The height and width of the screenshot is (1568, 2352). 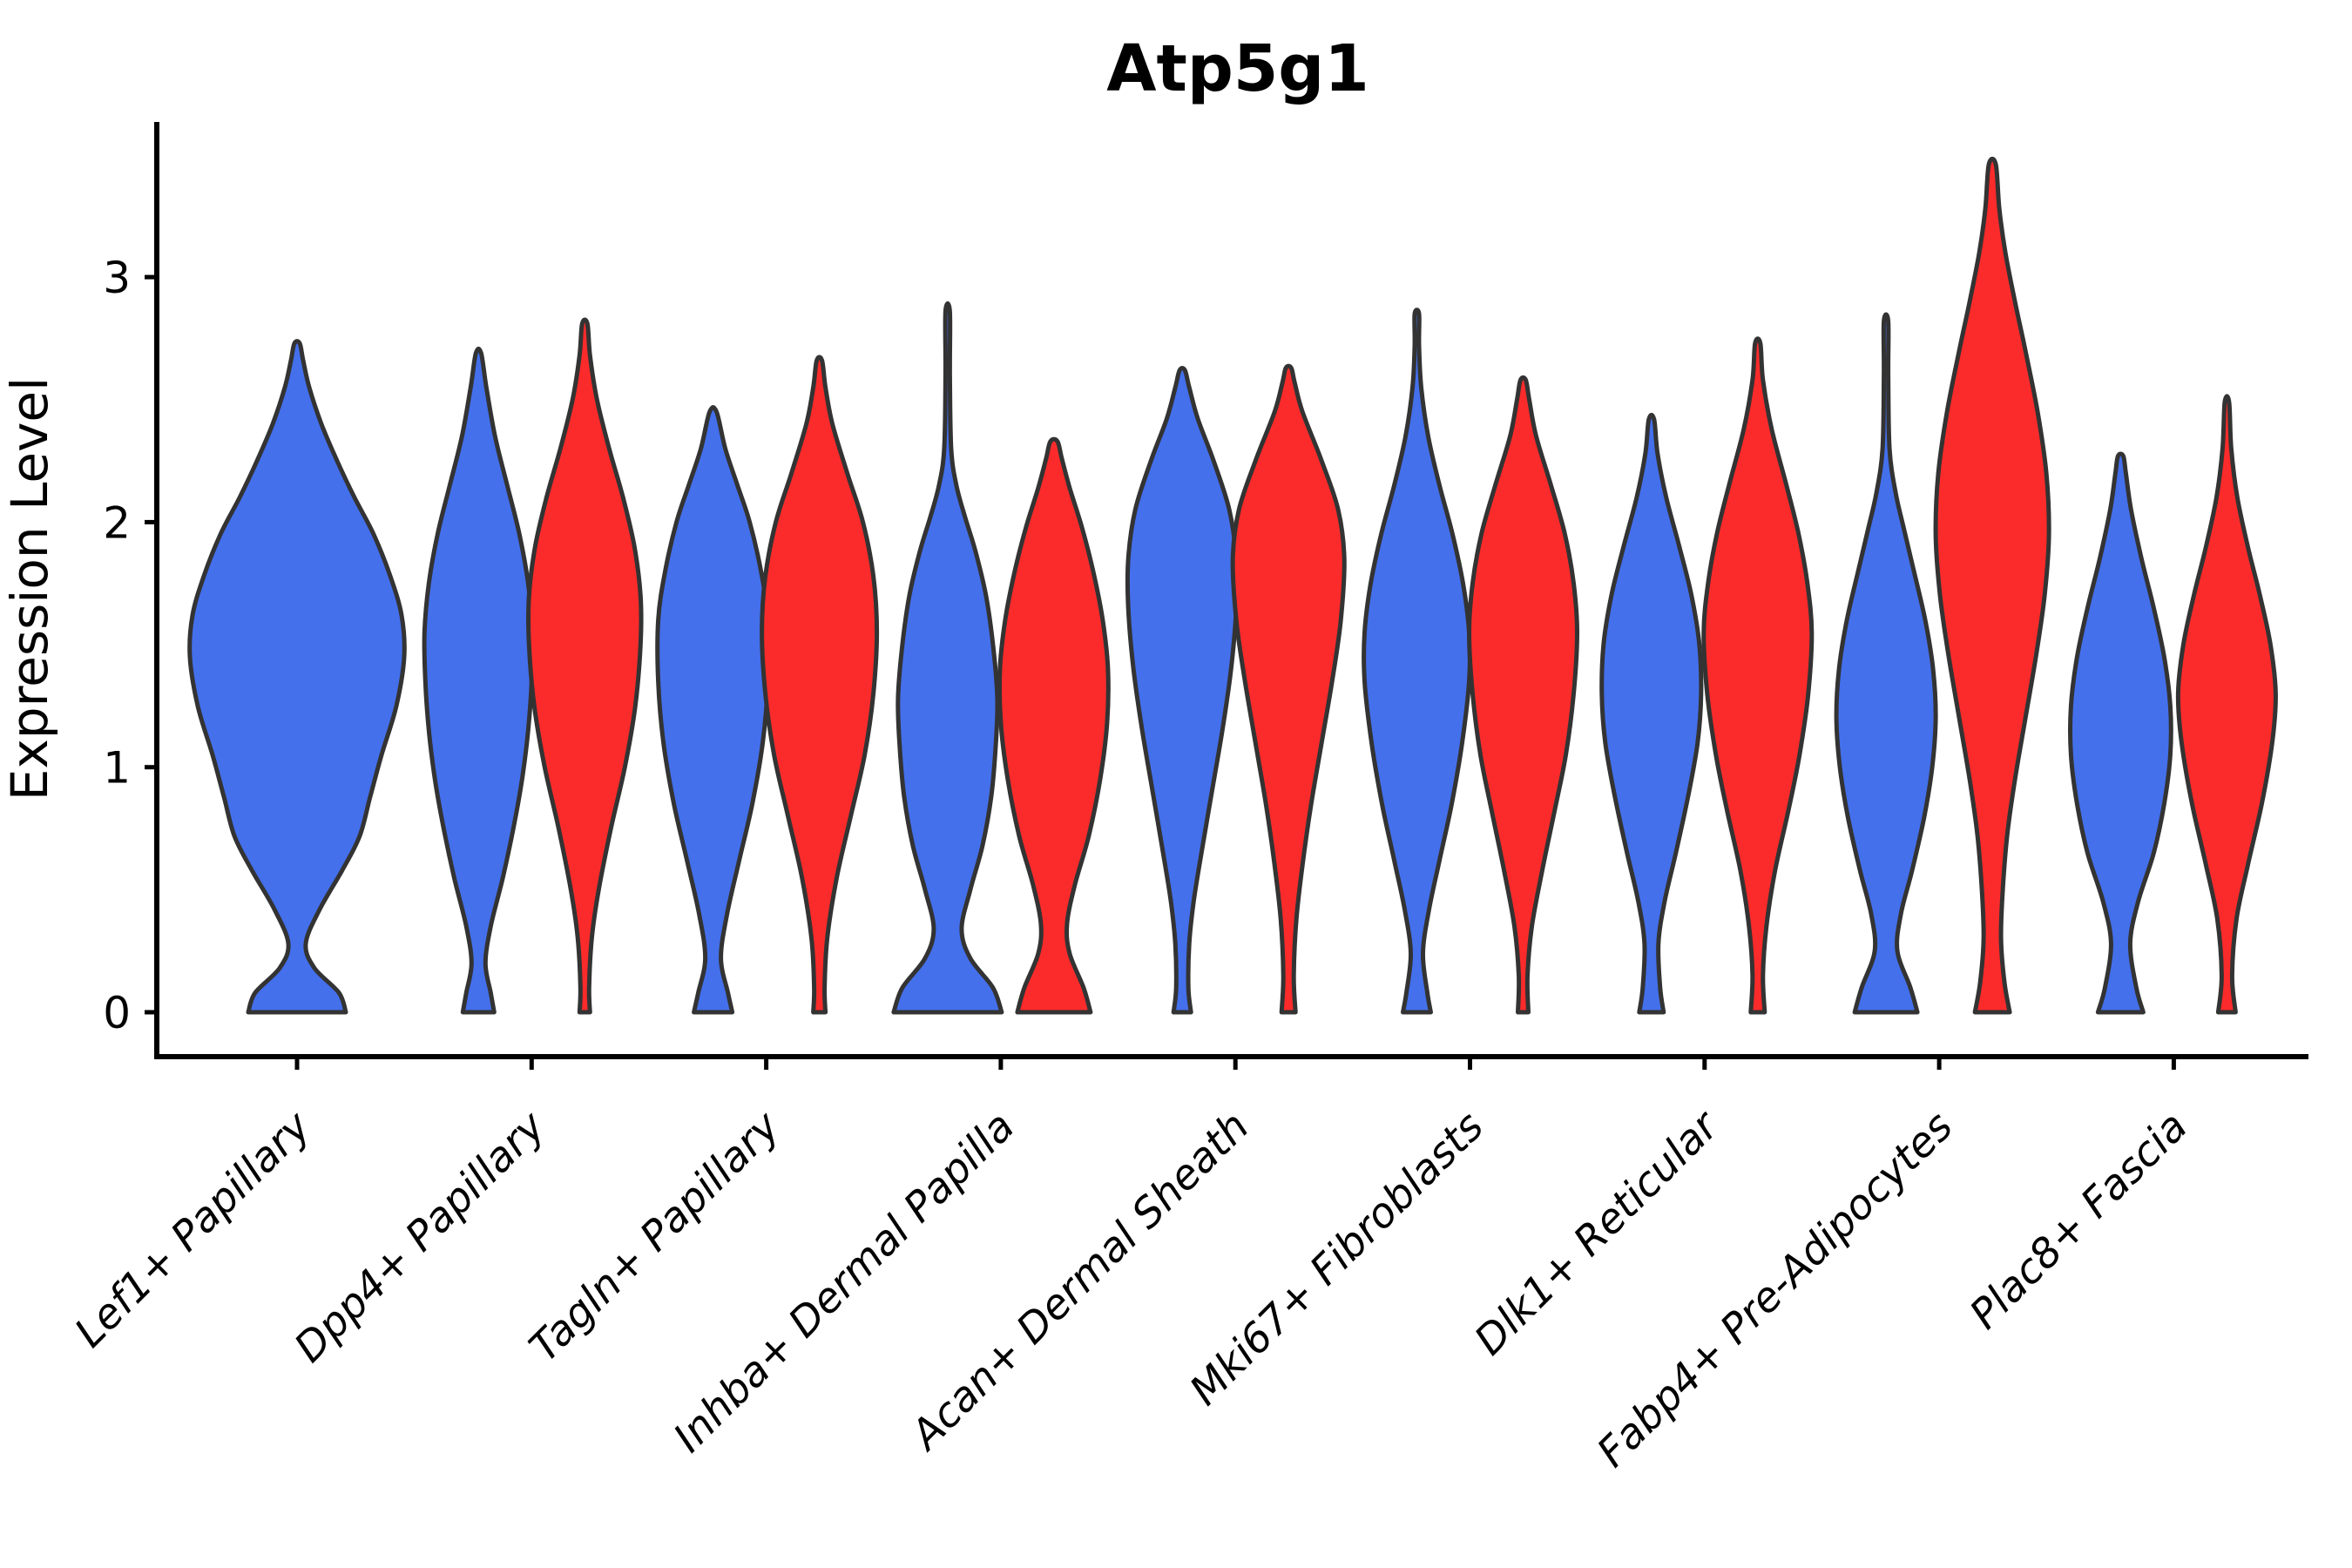 I want to click on x-tick-label-2: Tagln+ Papillary, so click(x=655, y=1237).